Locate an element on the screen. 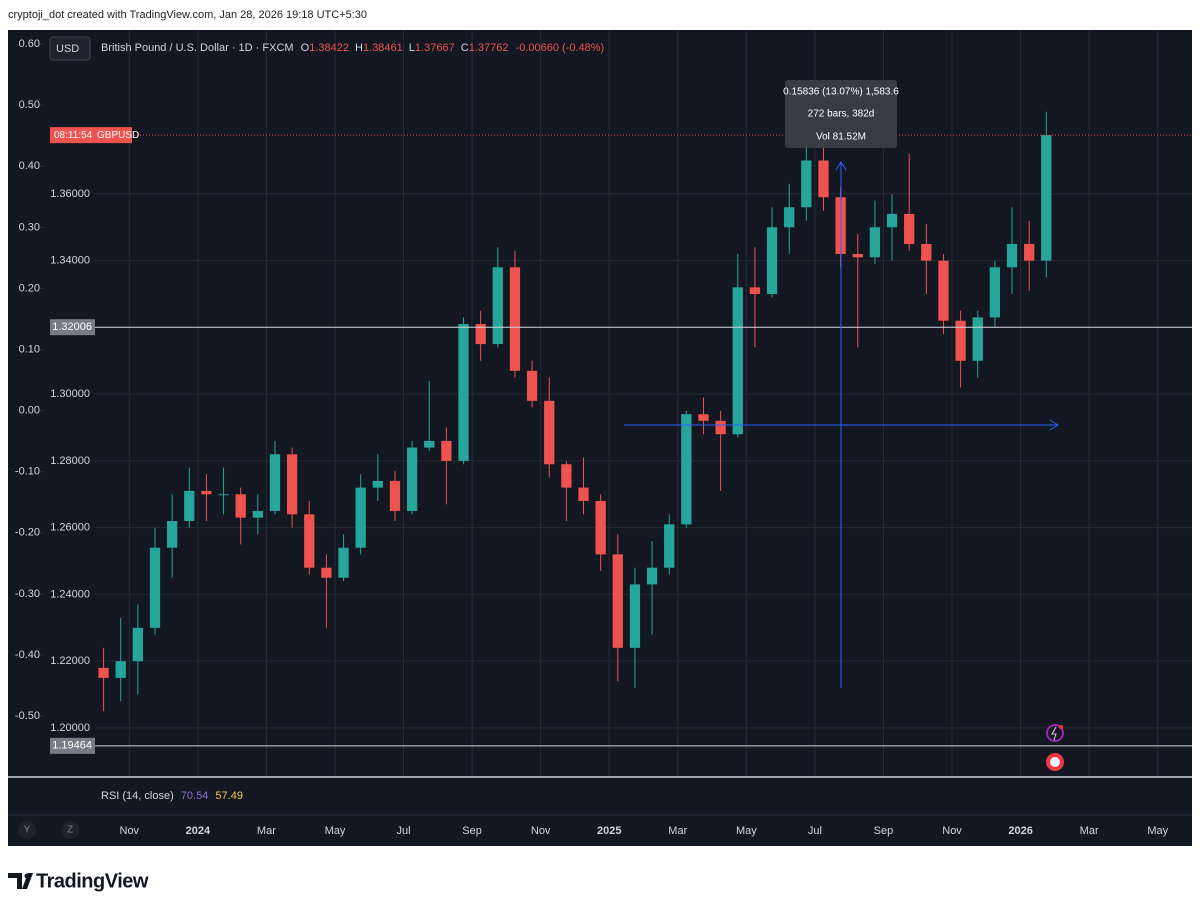 This screenshot has height=915, width=1200. event-dot is located at coordinates (1061, 727).